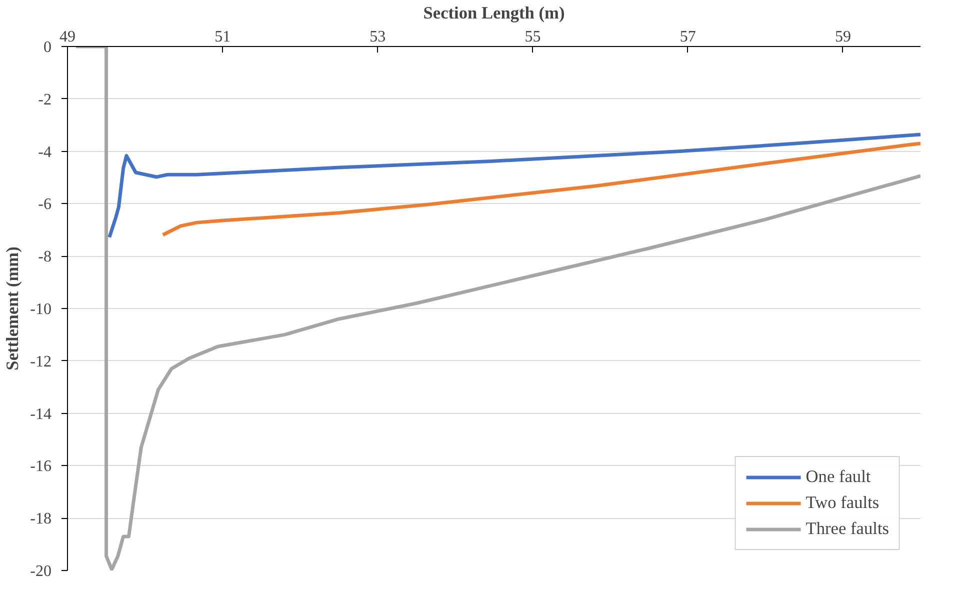 Image resolution: width=958 pixels, height=604 pixels. I want to click on x-tick-label: 51, so click(222, 37).